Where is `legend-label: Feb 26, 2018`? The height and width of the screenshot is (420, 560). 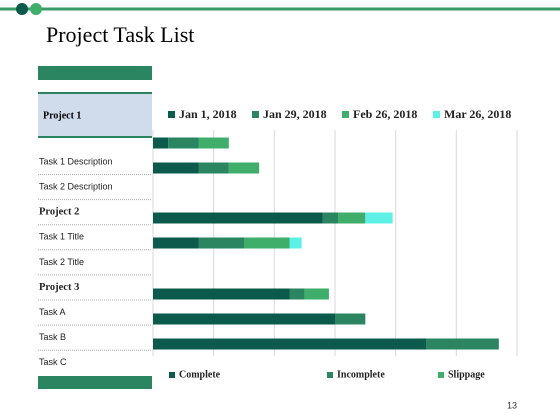
legend-label: Feb 26, 2018 is located at coordinates (385, 114).